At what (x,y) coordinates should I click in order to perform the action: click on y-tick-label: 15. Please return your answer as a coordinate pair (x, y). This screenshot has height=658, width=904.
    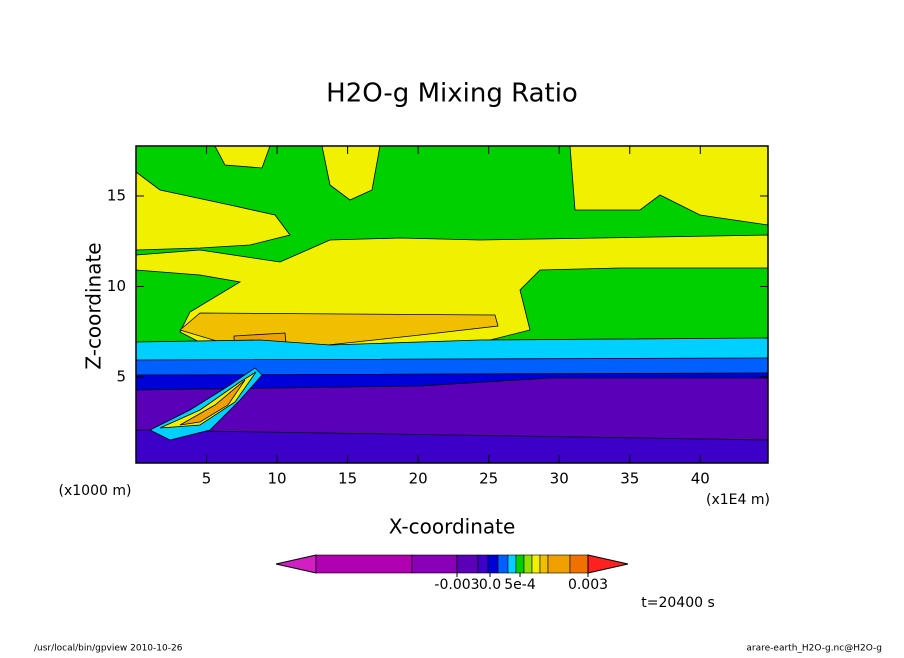
    Looking at the image, I should click on (116, 195).